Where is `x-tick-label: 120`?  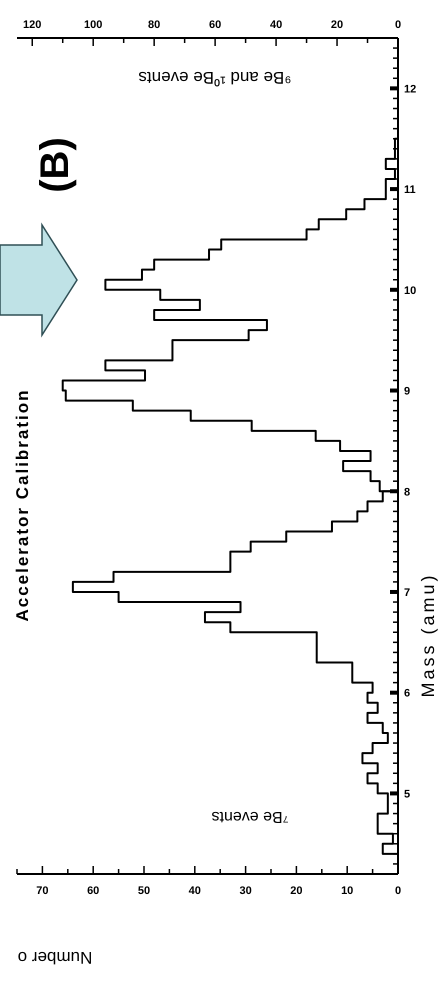
x-tick-label: 120 is located at coordinates (32, 25).